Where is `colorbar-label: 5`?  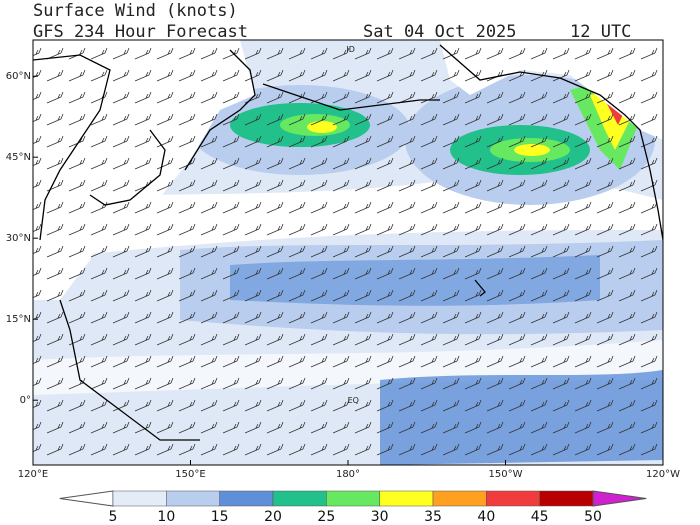
colorbar-label: 5 is located at coordinates (113, 517).